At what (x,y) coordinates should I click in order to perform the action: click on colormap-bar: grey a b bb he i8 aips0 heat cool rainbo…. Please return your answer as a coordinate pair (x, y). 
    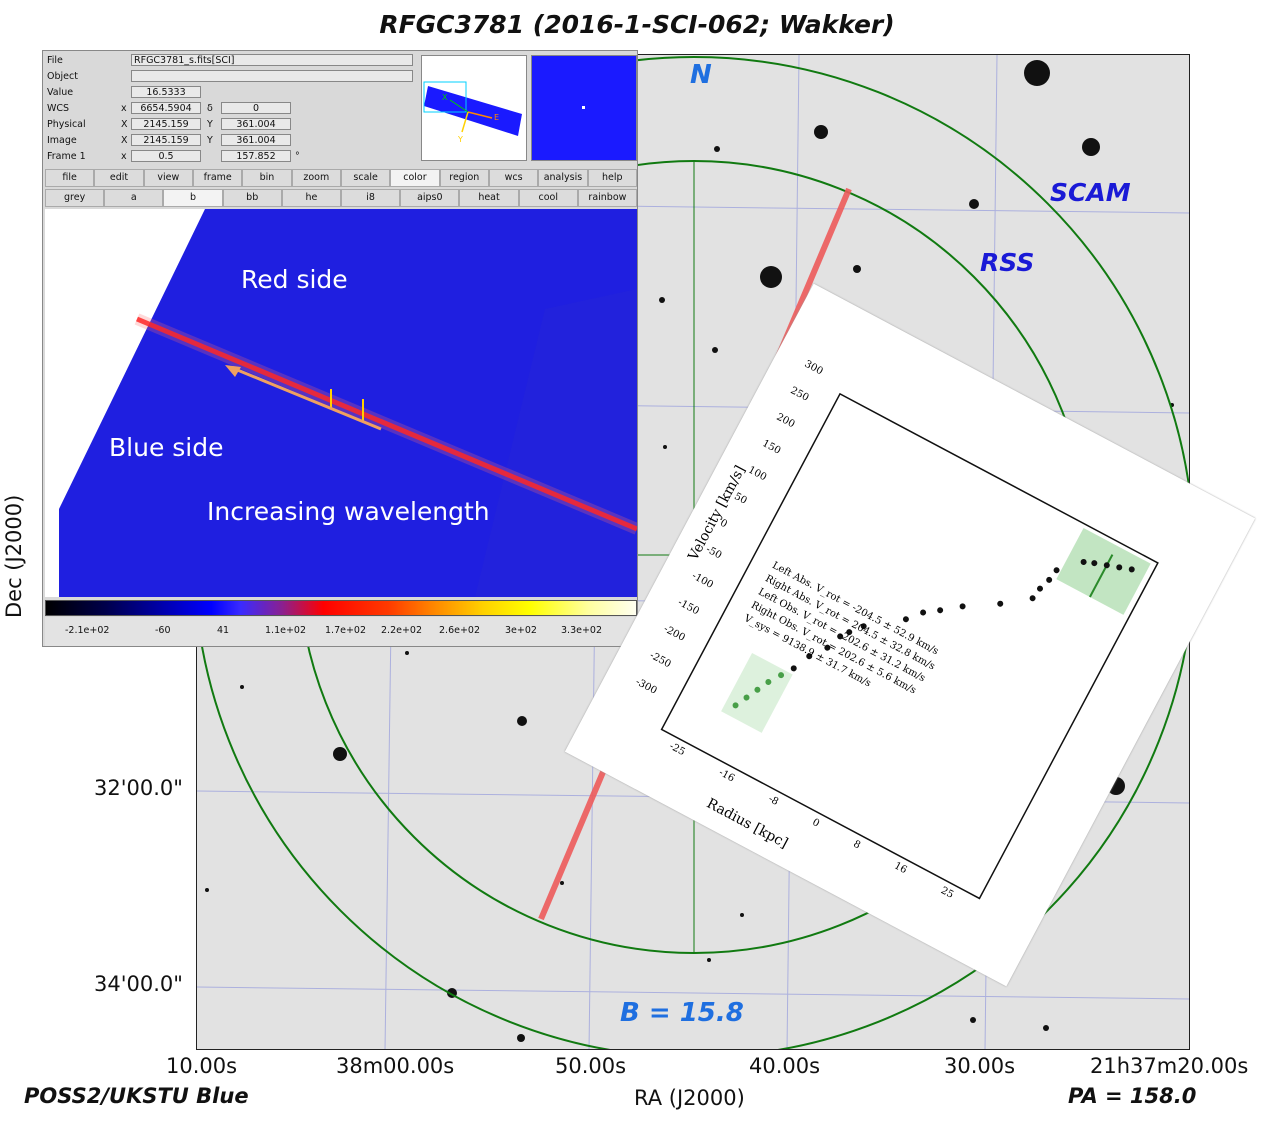
    Looking at the image, I should click on (341, 198).